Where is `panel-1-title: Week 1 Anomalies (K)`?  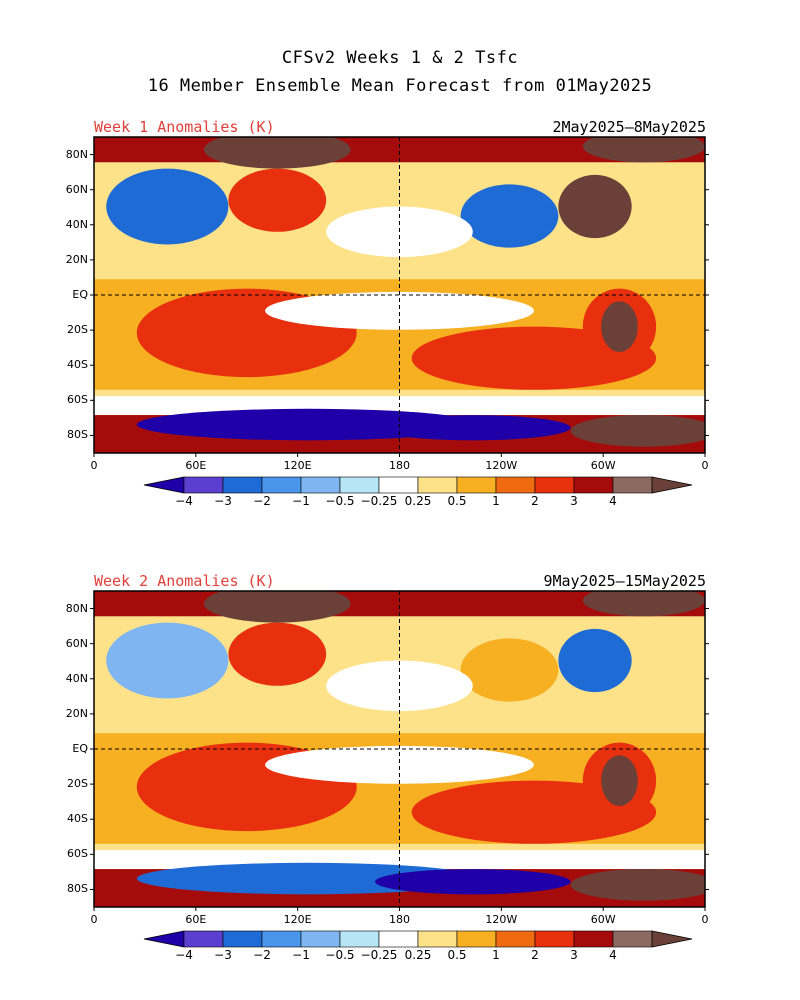 panel-1-title: Week 1 Anomalies (K) is located at coordinates (184, 127).